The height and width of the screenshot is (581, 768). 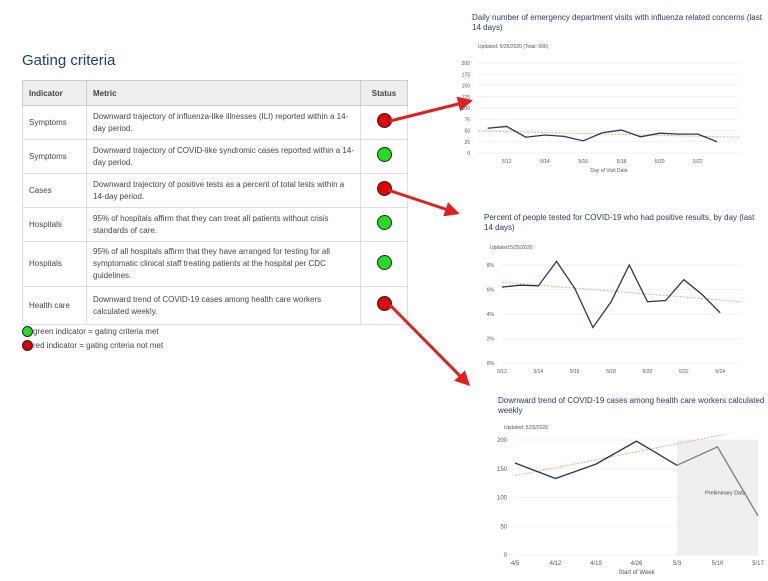 What do you see at coordinates (726, 494) in the screenshot?
I see `annotation-label: Preliminary Data` at bounding box center [726, 494].